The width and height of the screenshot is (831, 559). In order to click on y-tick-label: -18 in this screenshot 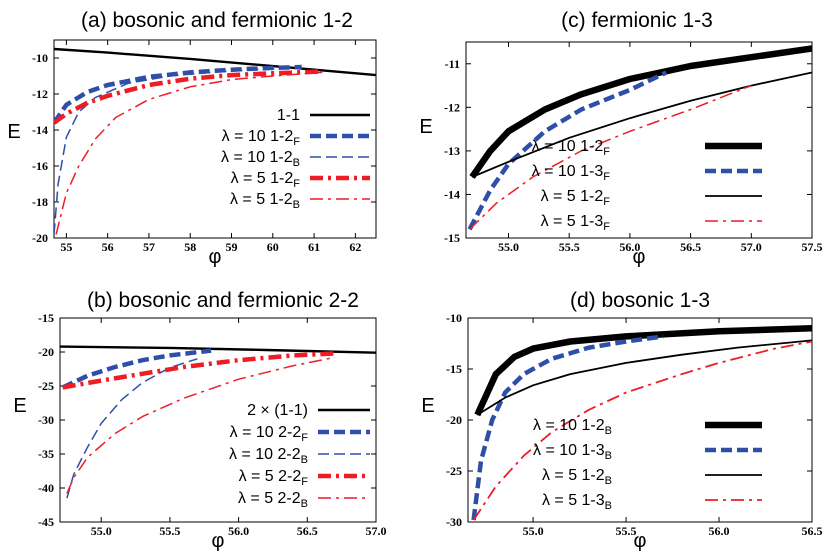, I will do `click(40, 202)`.